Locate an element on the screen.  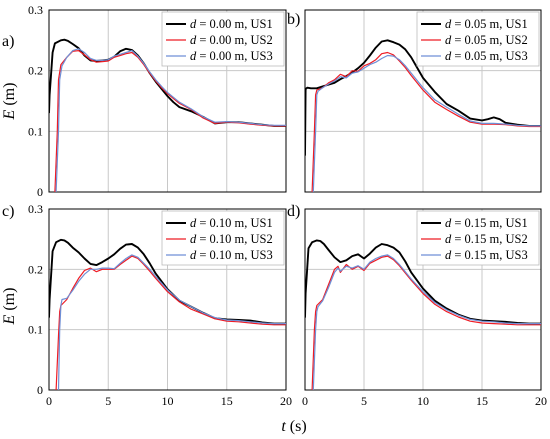
legend-entry-label: d = 0.10 m, US3 is located at coordinates (231, 255).